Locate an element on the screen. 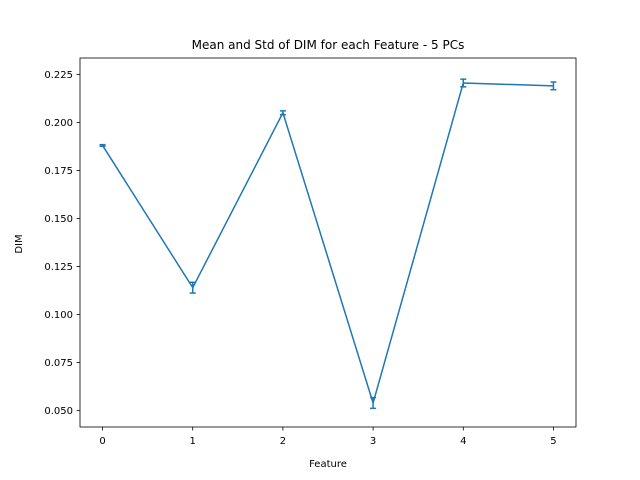 This screenshot has width=640, height=480. y-tick-label: 0.100 is located at coordinates (58, 315).